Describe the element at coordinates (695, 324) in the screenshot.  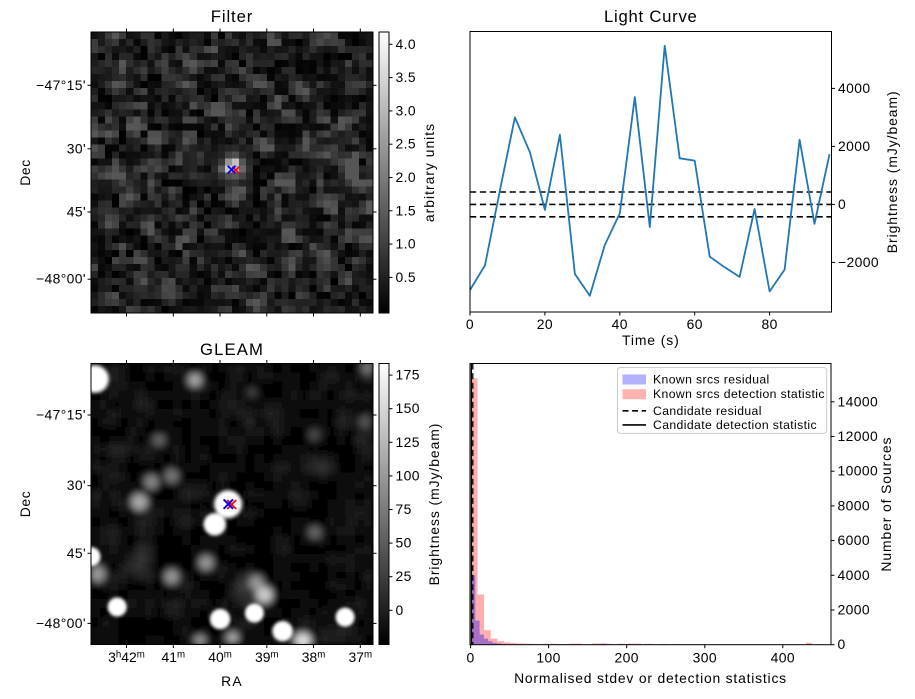
I see `svg-text: 60` at that location.